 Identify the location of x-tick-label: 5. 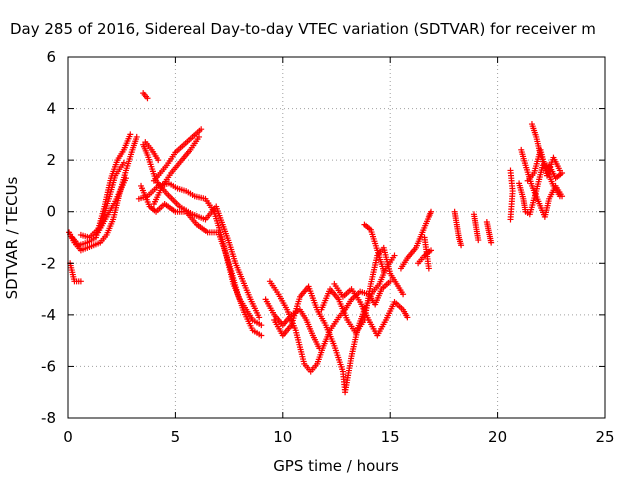
(176, 437).